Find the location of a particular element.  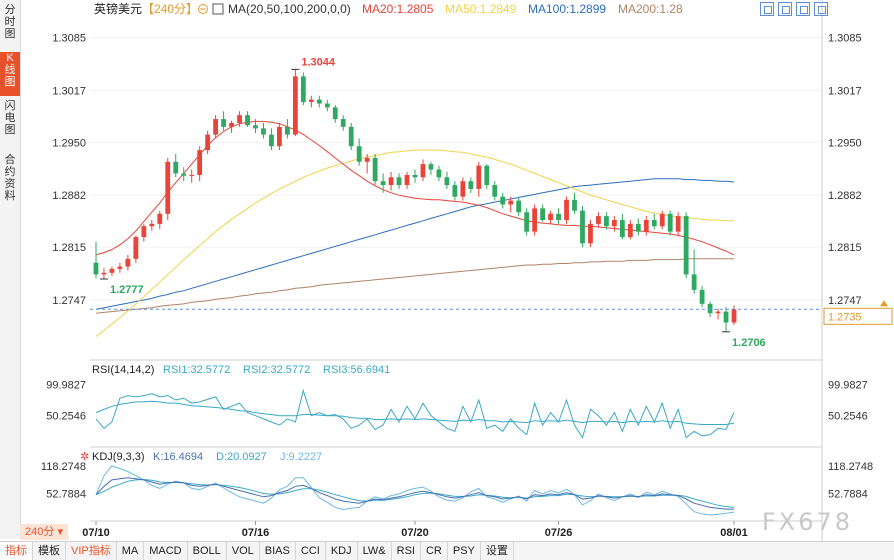

rsi1-value: RSI1:32.5772 is located at coordinates (196, 370).